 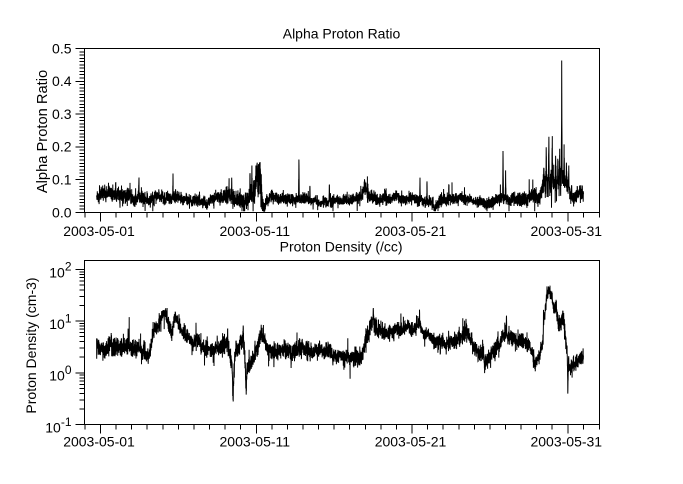 I want to click on svg-text: 0.0, so click(x=62, y=212).